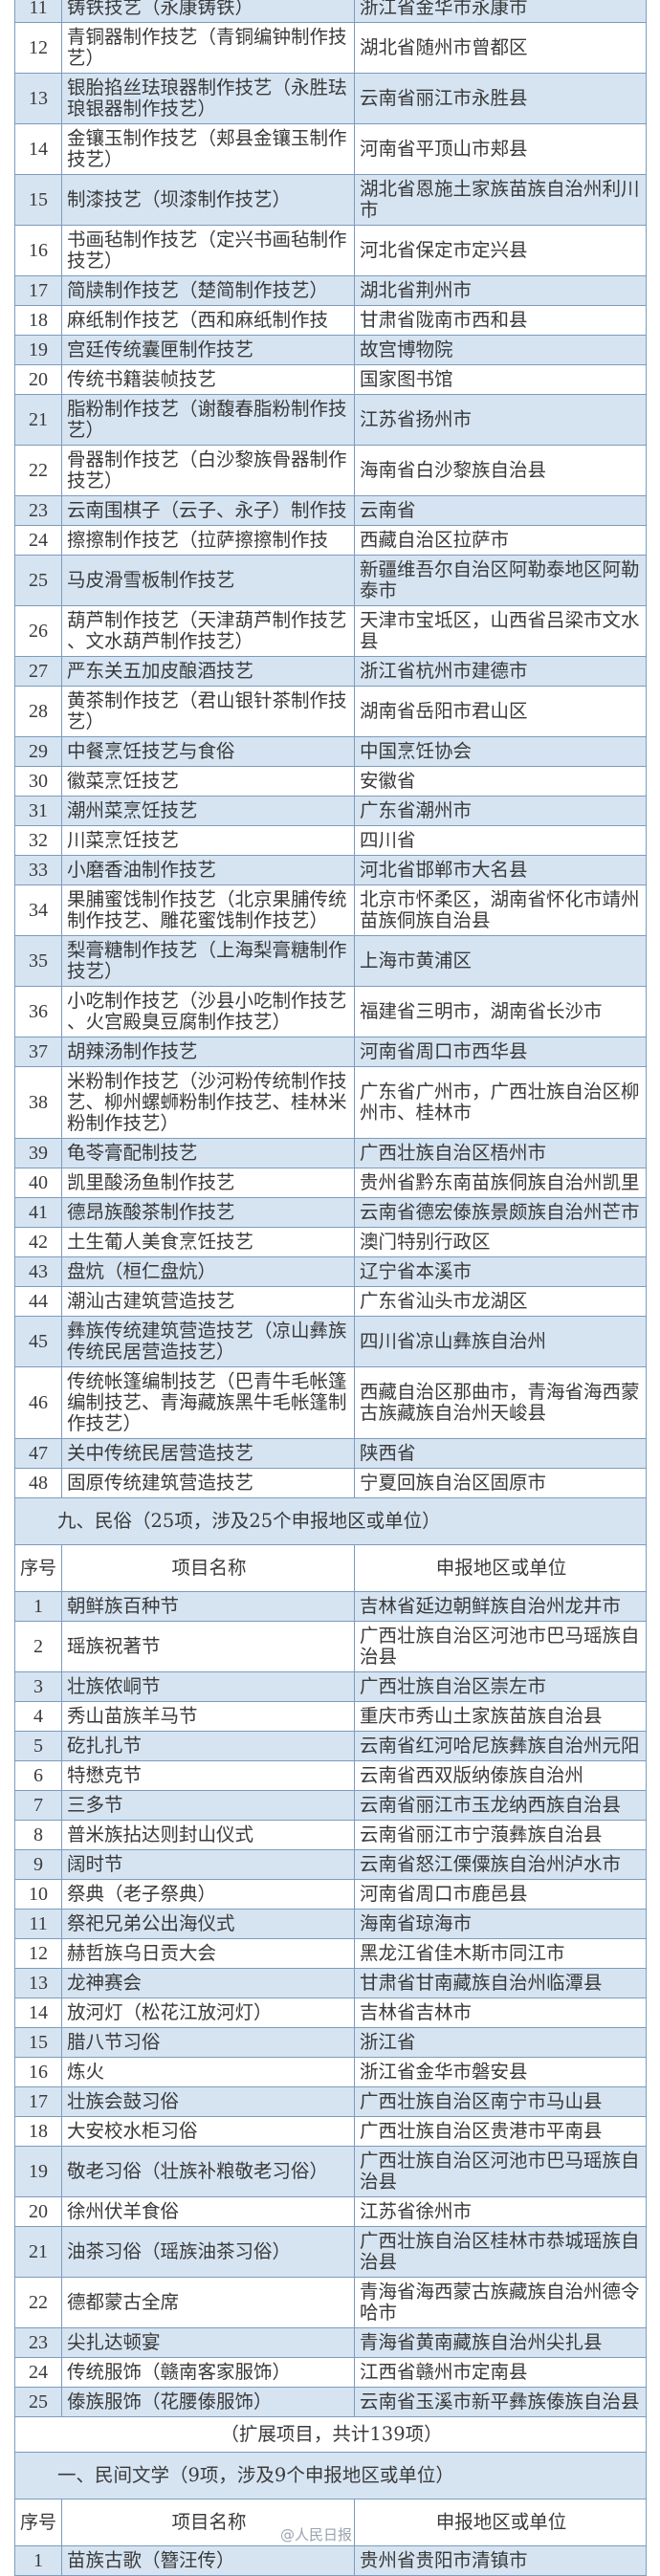 This screenshot has width=660, height=2576. I want to click on item-region: 江苏省扬州市, so click(500, 420).